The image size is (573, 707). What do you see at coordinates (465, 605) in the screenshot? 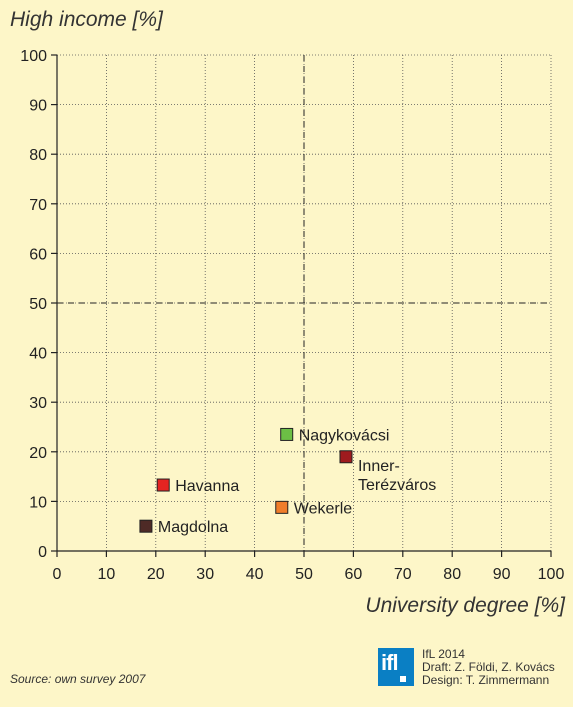
I see `x-axis-title: University degree [%]` at bounding box center [465, 605].